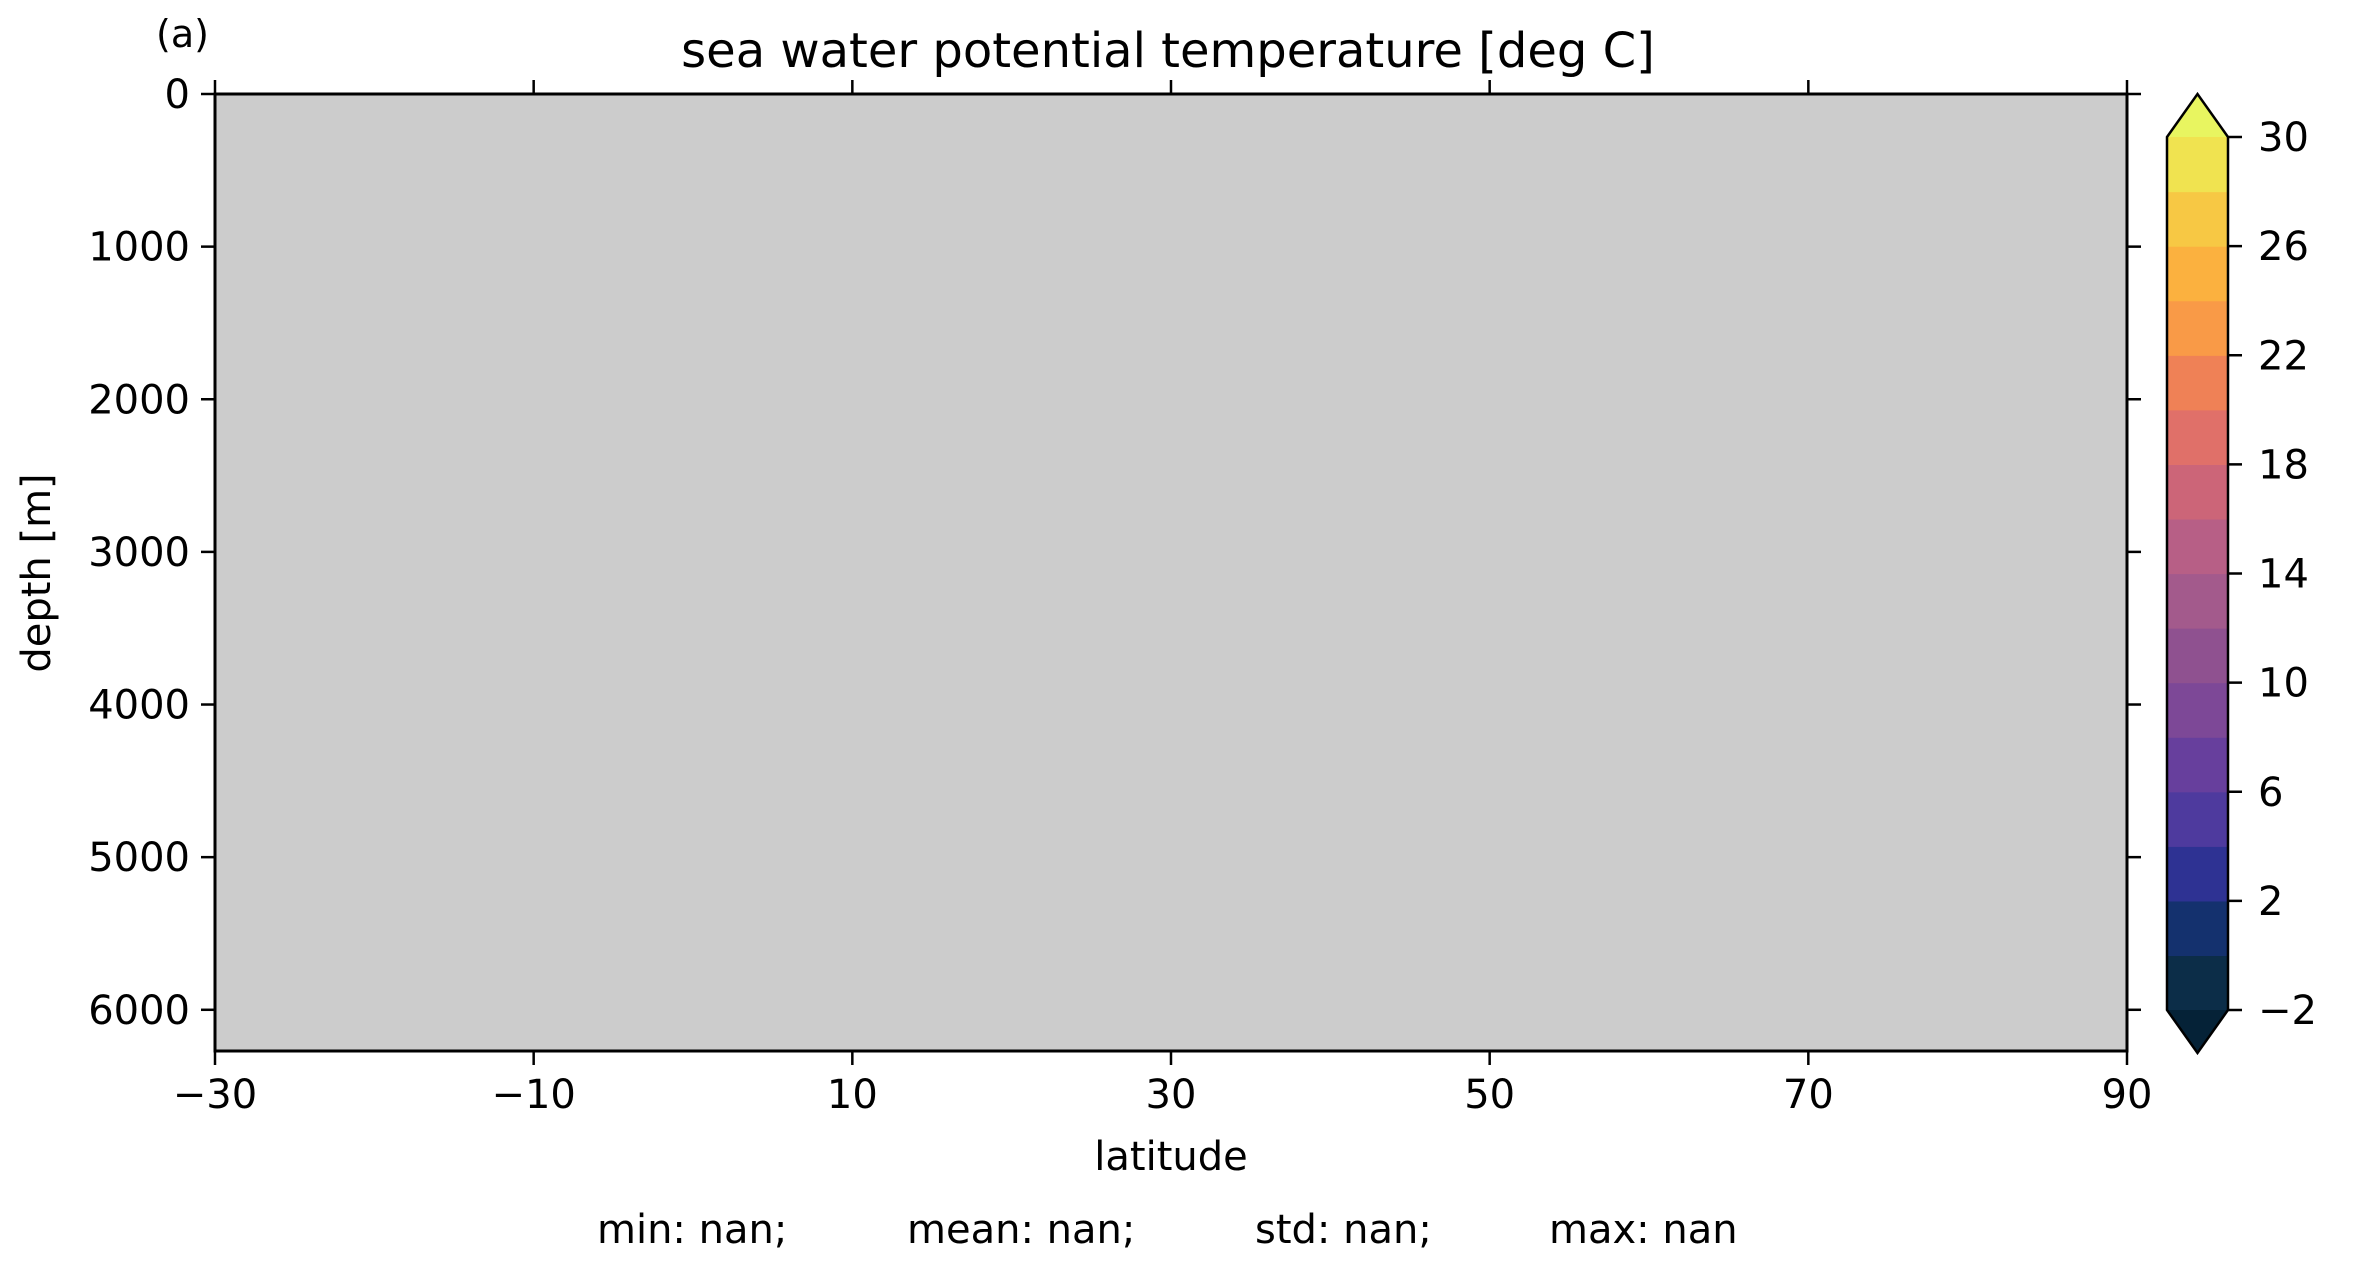 The width and height of the screenshot is (2362, 1263). Describe the element at coordinates (139, 1011) in the screenshot. I see `y-tick-label: 6000` at that location.